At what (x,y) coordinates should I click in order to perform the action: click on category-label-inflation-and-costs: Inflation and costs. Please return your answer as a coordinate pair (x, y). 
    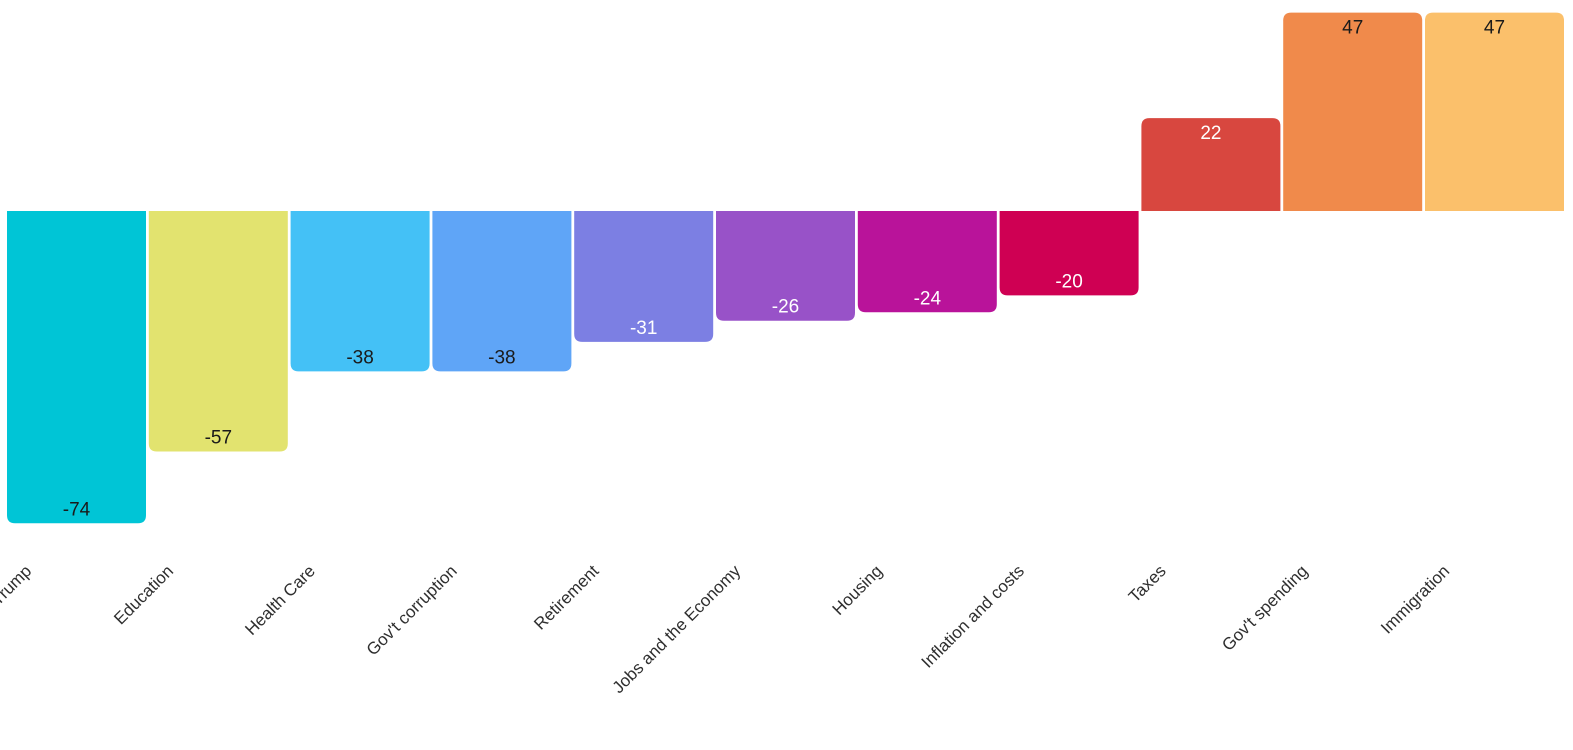
    Looking at the image, I should click on (973, 616).